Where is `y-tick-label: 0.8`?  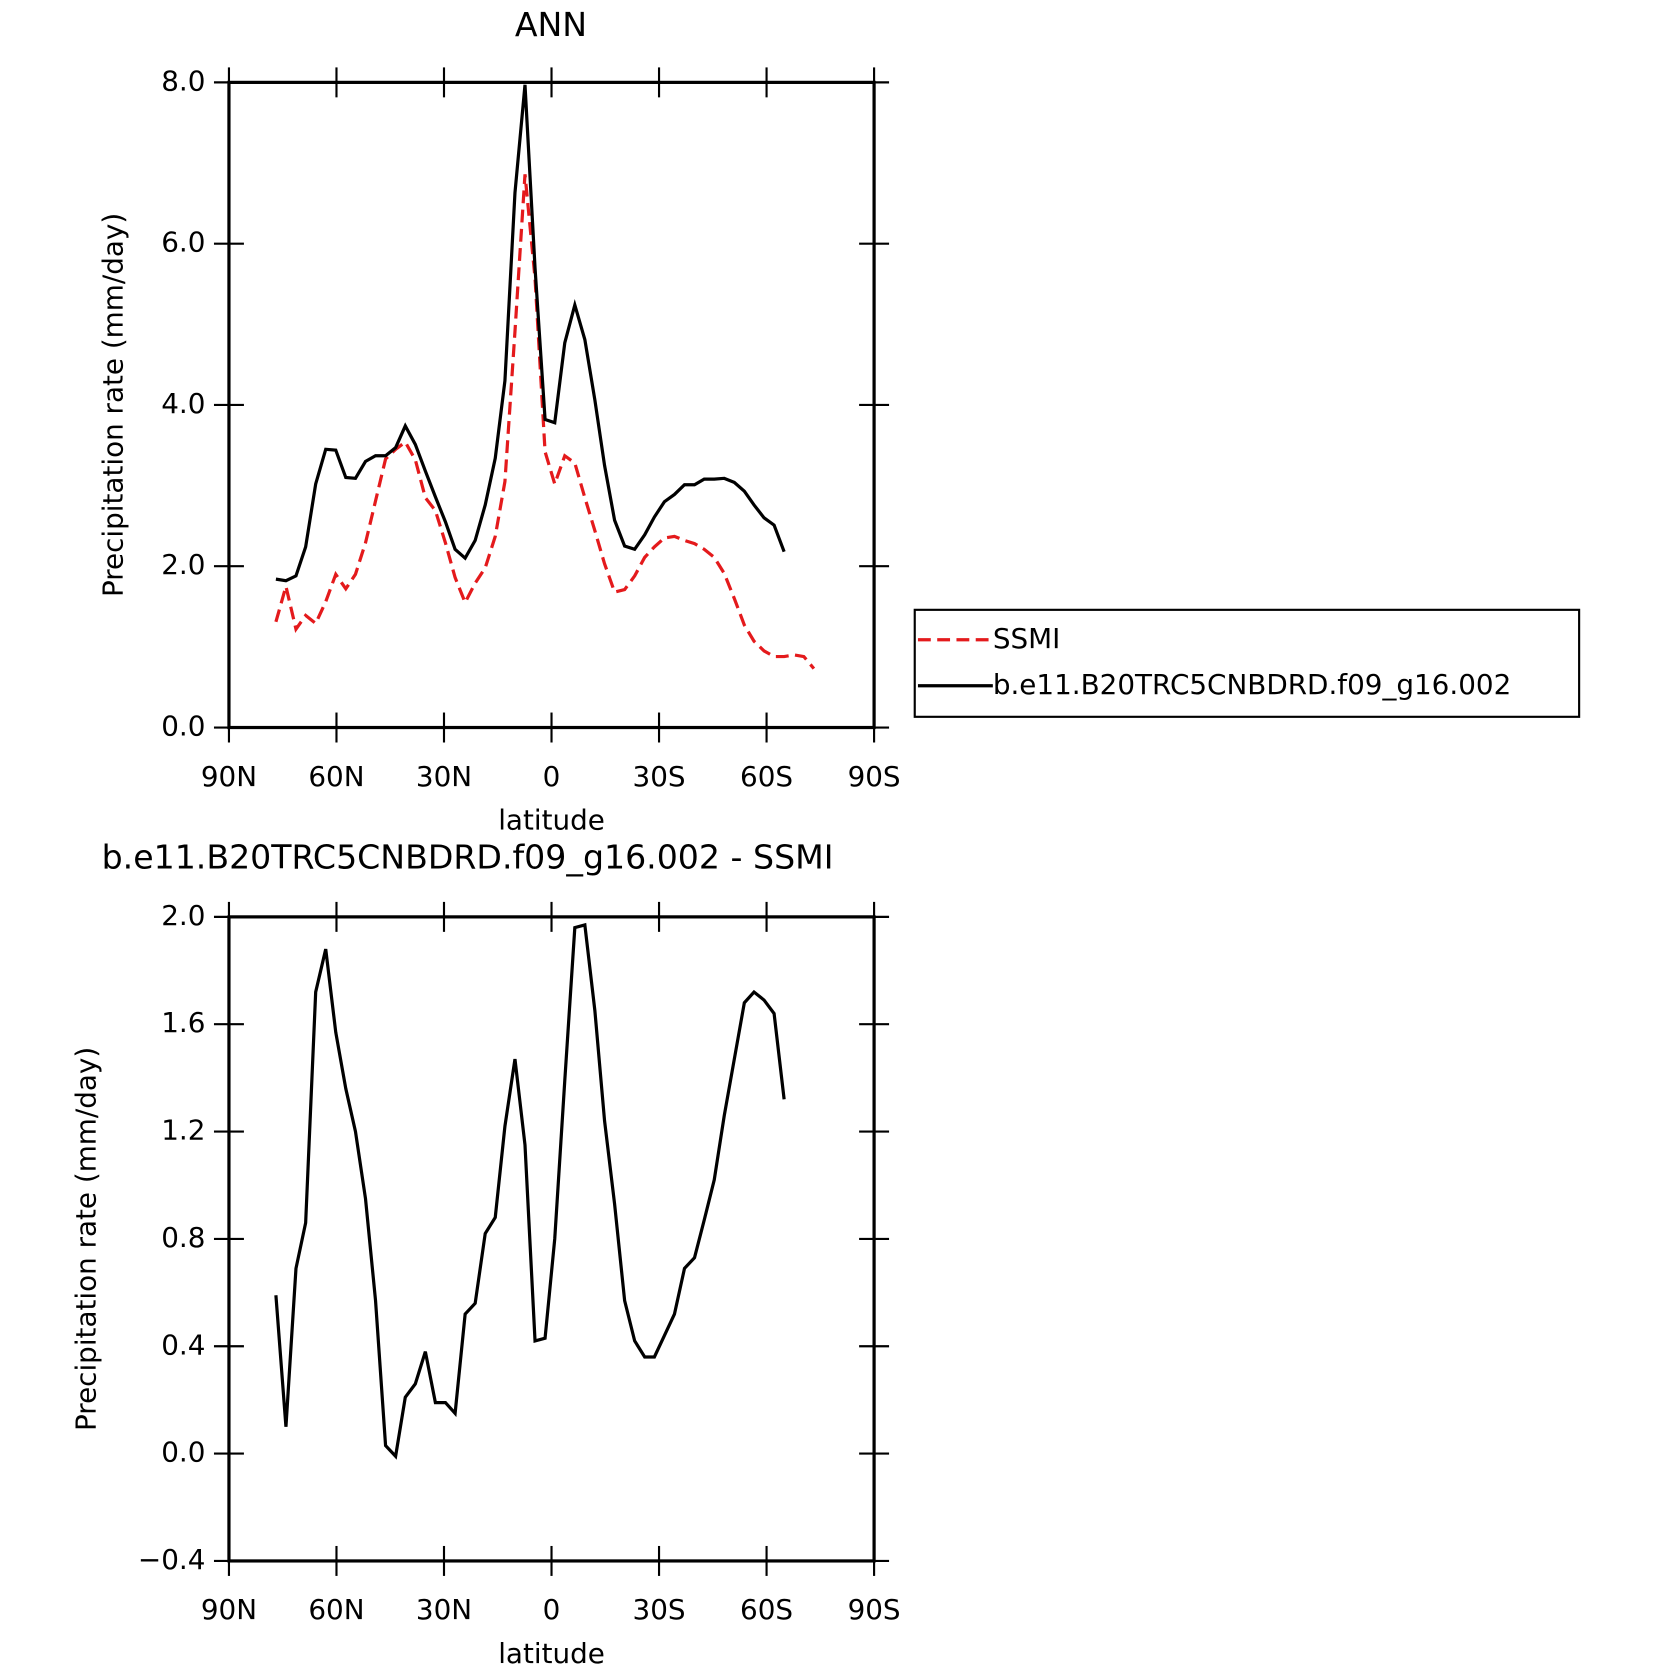
y-tick-label: 0.8 is located at coordinates (183, 1237).